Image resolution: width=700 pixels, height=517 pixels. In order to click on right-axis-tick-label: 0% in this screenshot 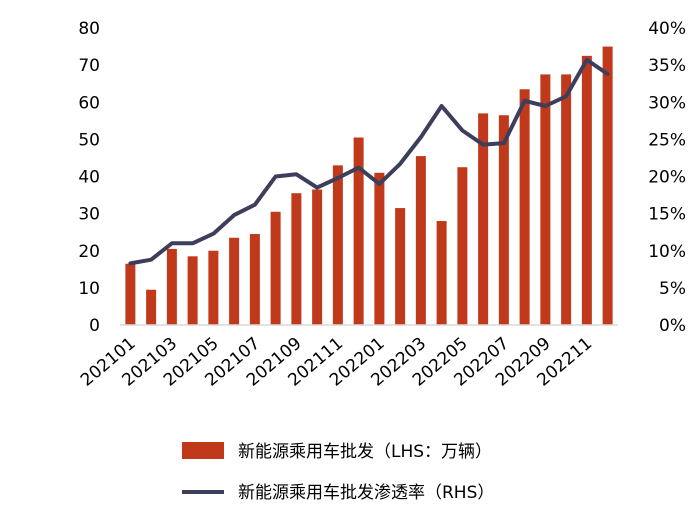, I will do `click(672, 326)`.